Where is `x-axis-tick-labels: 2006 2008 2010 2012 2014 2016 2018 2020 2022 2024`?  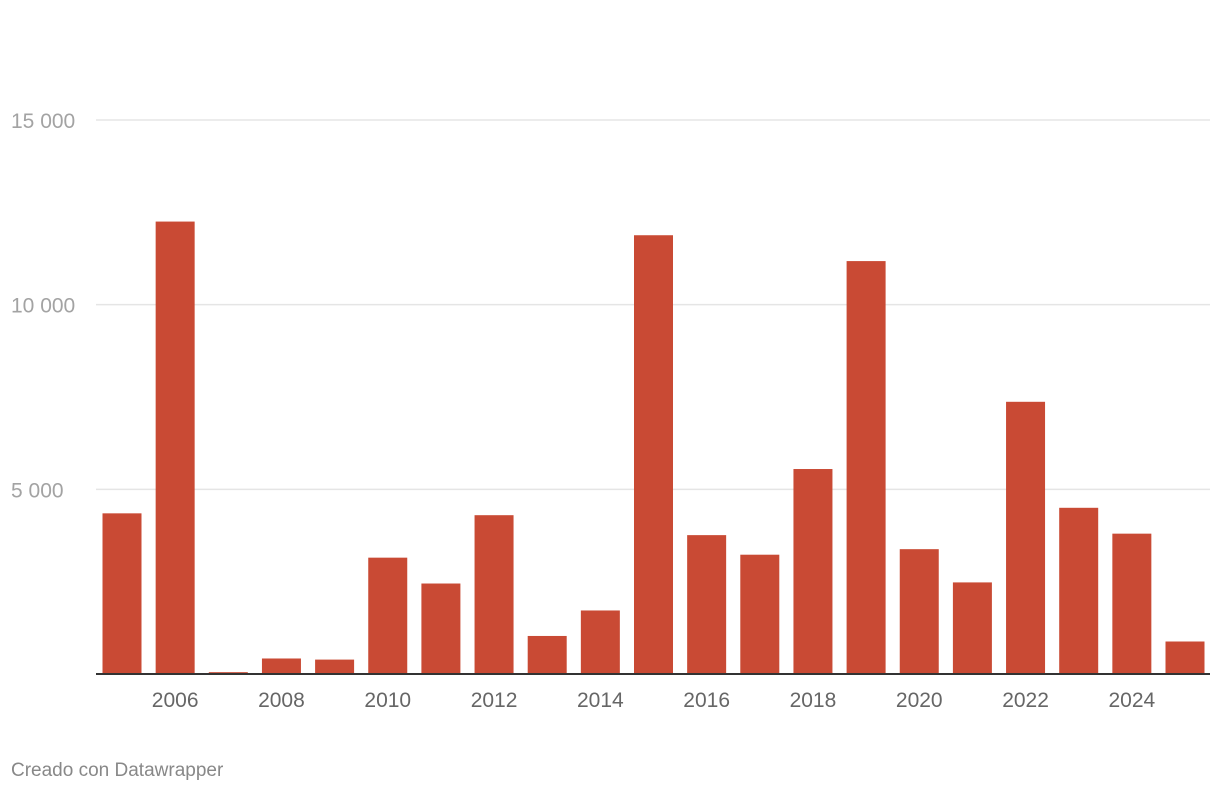 x-axis-tick-labels: 2006 2008 2010 2012 2014 2016 2018 2020 2022 2024 is located at coordinates (654, 700).